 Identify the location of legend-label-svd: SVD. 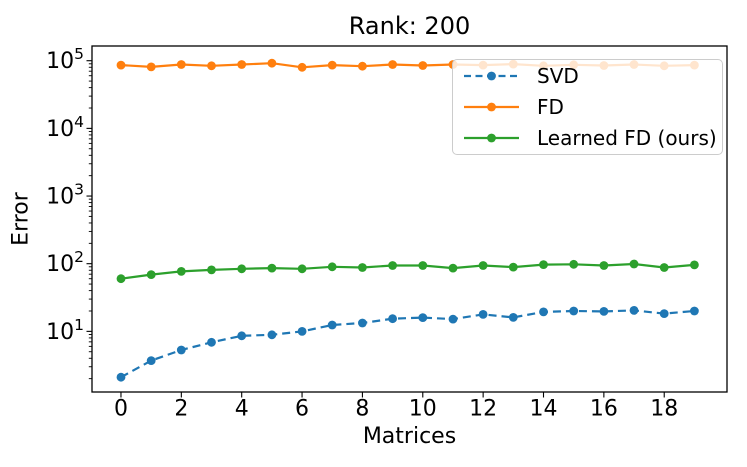
(558, 76).